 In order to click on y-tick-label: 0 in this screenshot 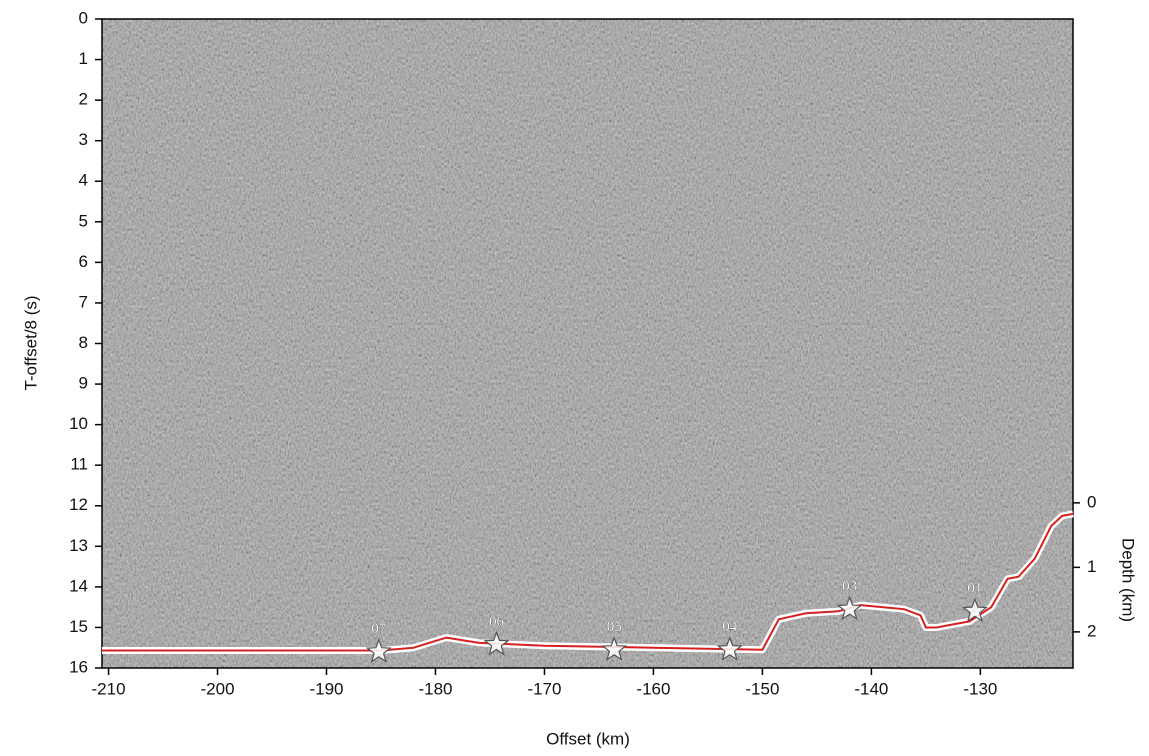, I will do `click(83, 17)`.